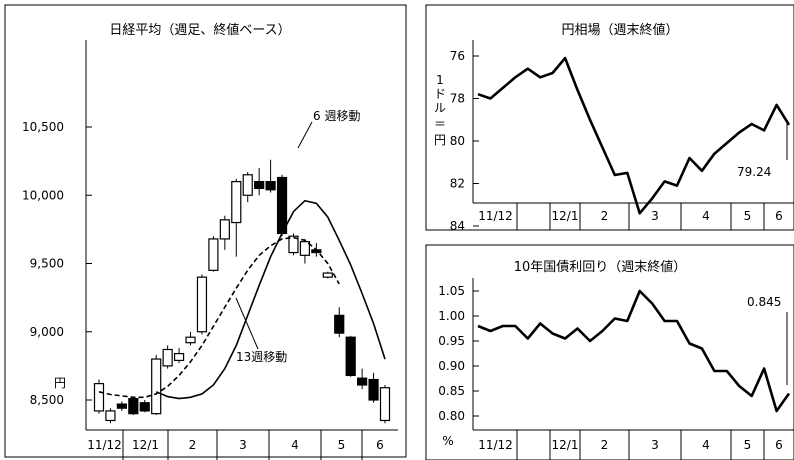 The height and width of the screenshot is (460, 794). Describe the element at coordinates (779, 216) in the screenshot. I see `yen-month-label: 6` at that location.